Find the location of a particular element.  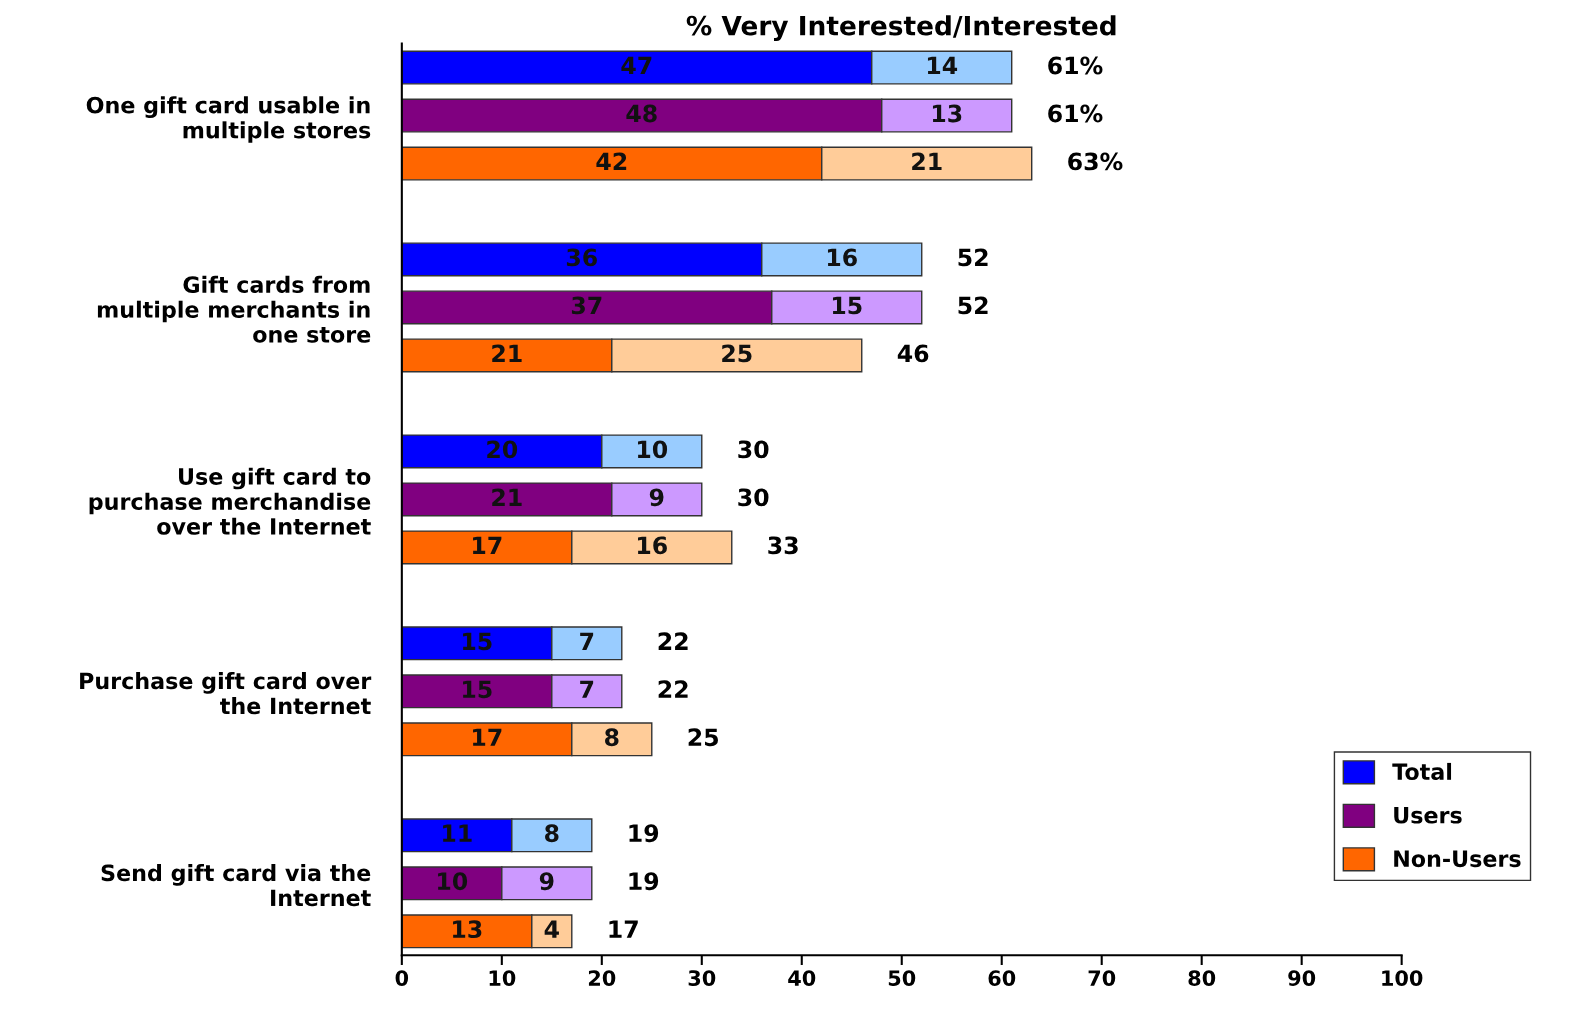

total-label: 25 is located at coordinates (703, 737).